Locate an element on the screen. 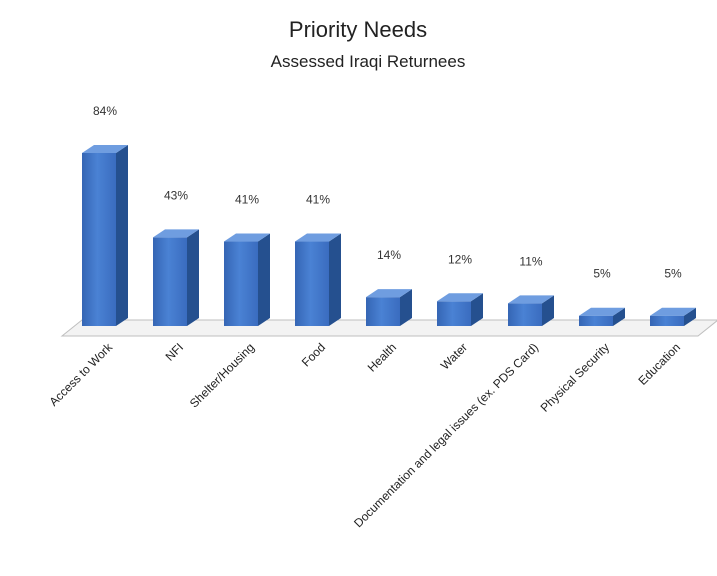 The height and width of the screenshot is (576, 717). category-label: Access to Work is located at coordinates (80, 374).